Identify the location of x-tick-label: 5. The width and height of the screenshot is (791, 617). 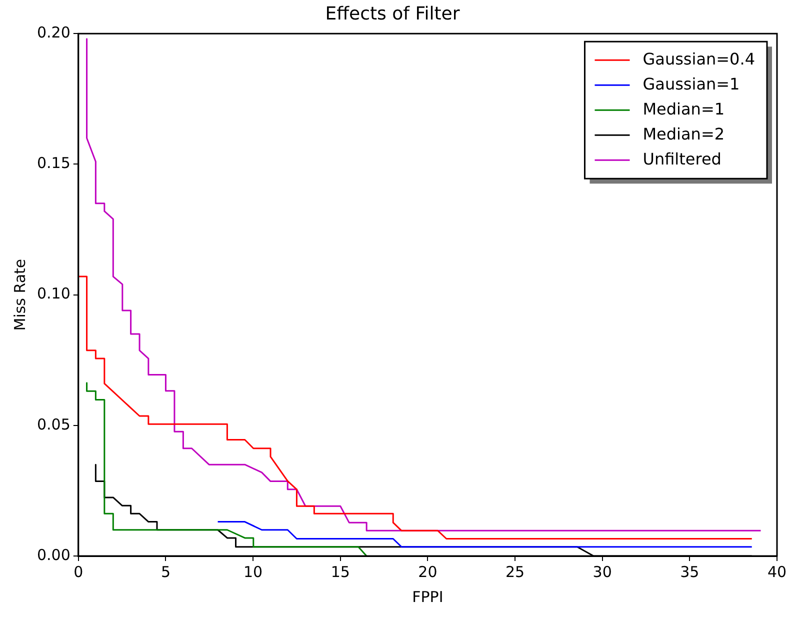
(165, 571).